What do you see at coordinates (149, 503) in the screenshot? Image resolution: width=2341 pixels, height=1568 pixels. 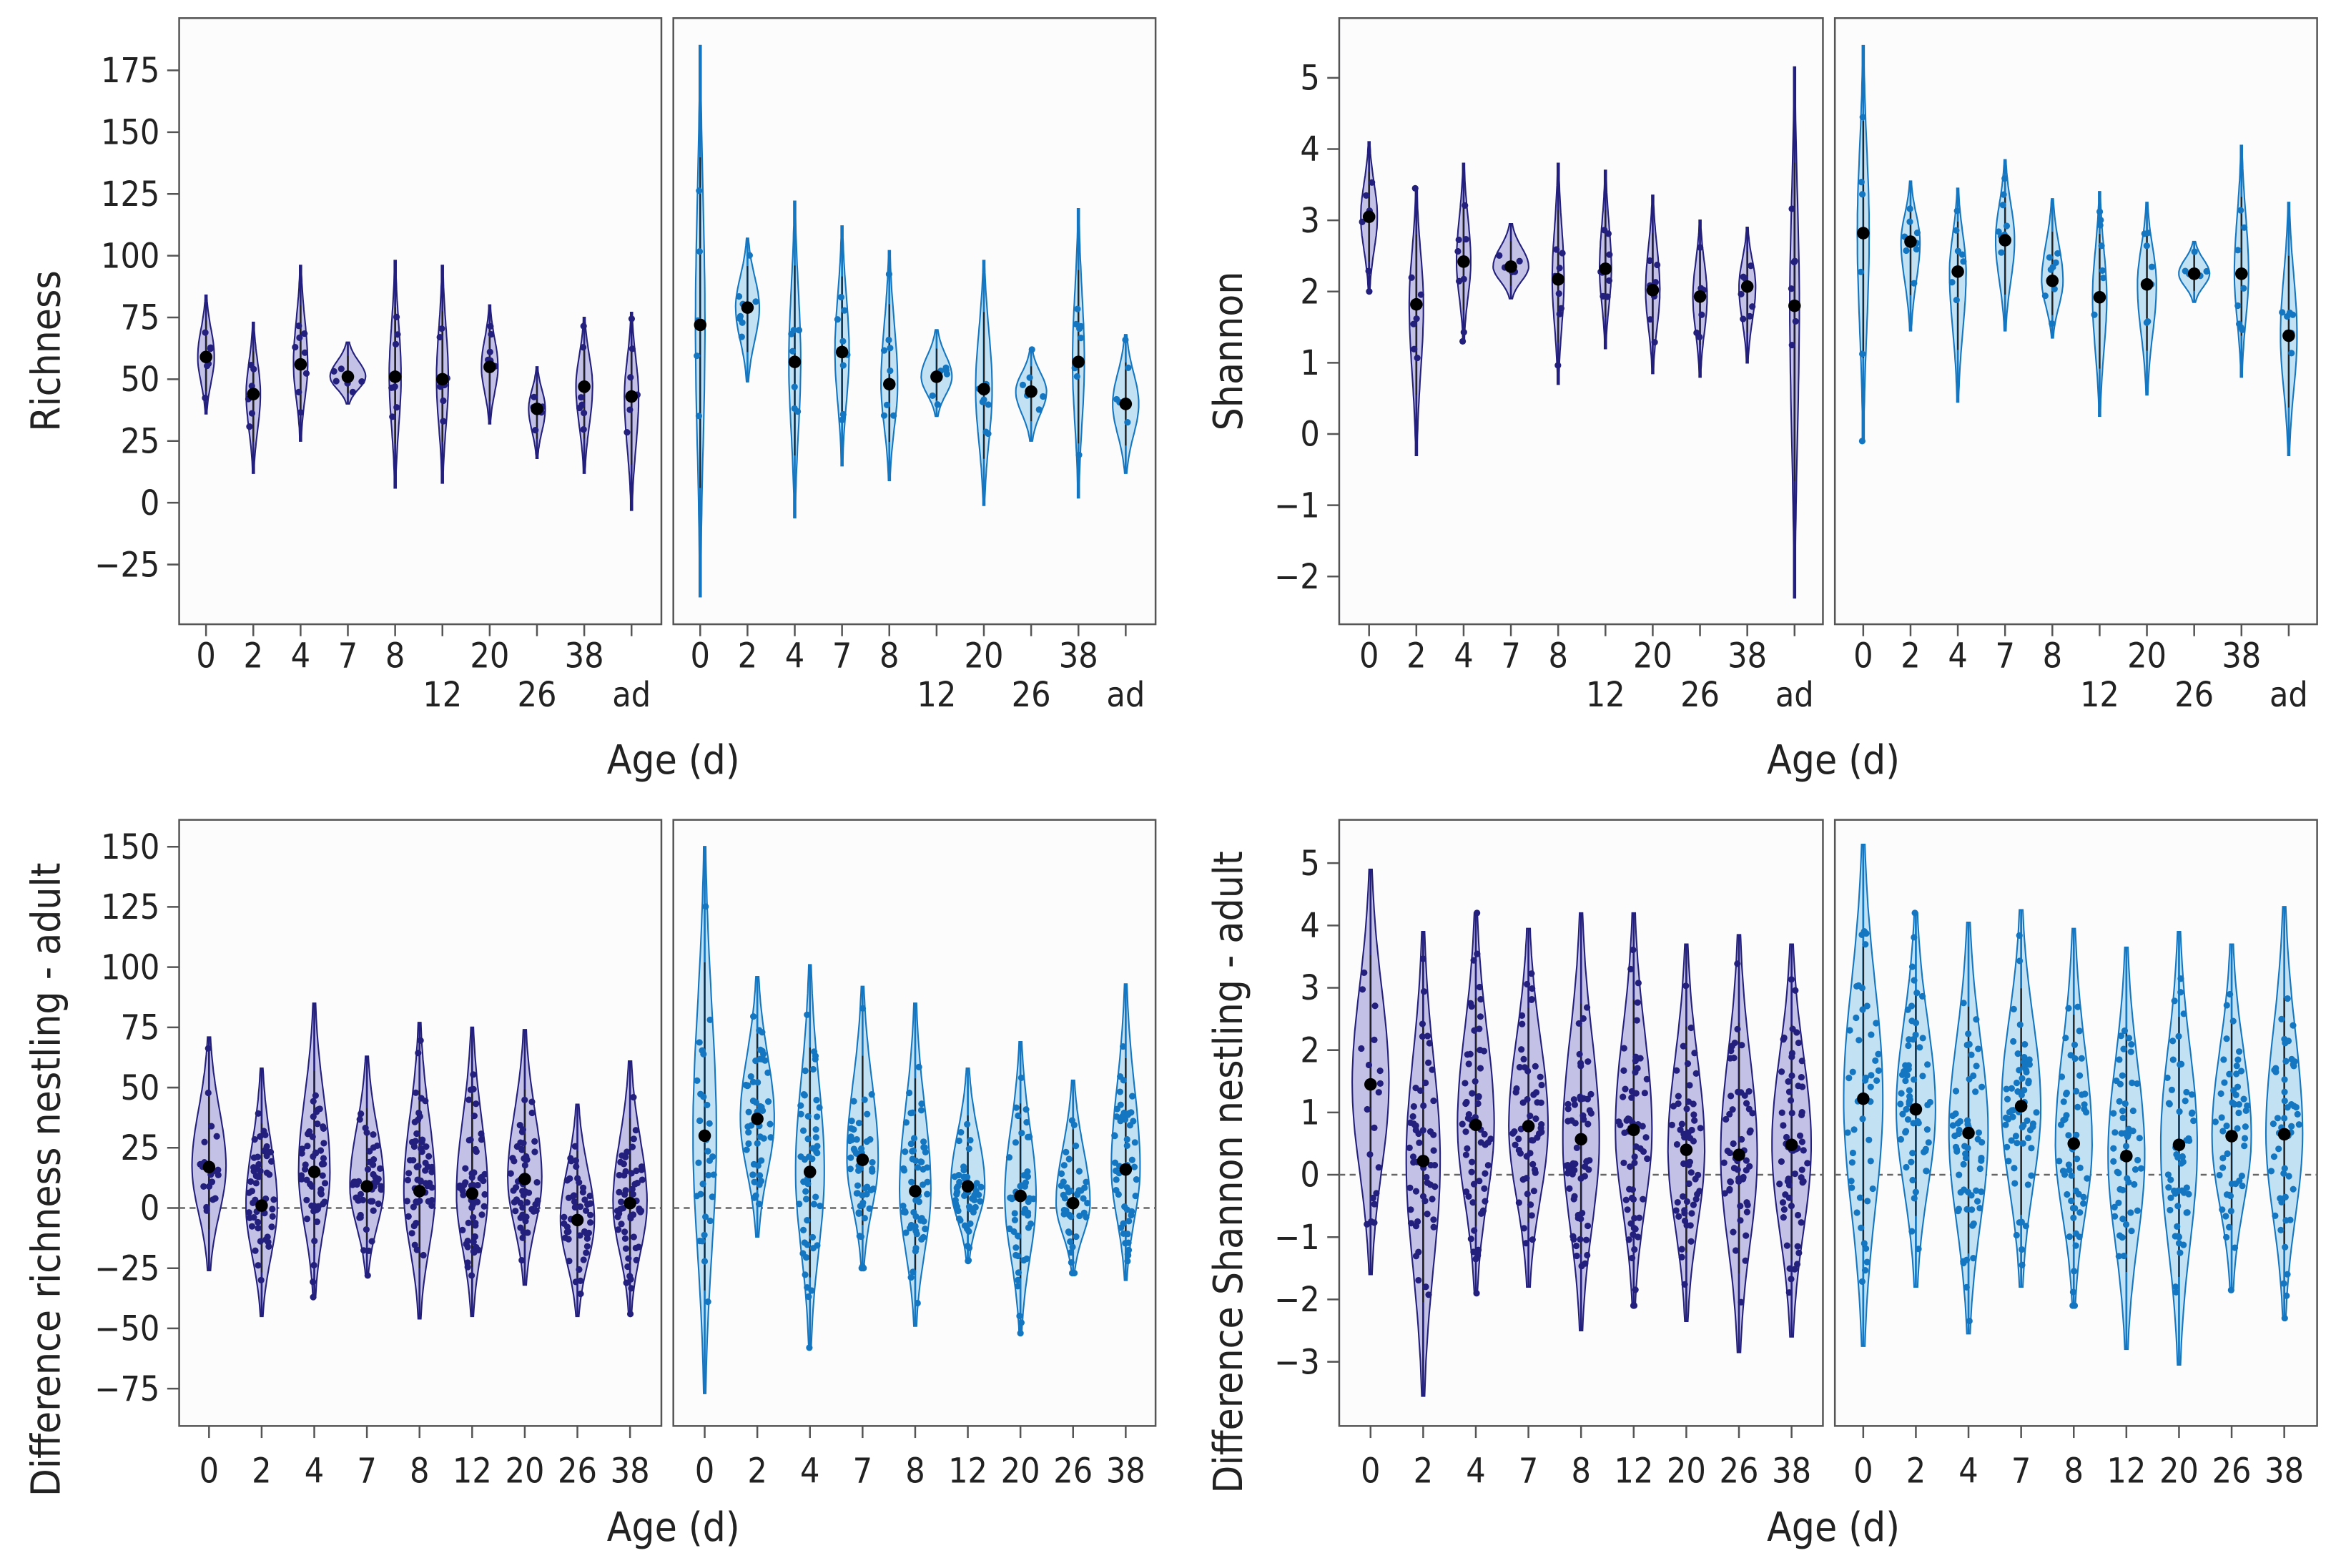 I see `y-tick-label: 0` at bounding box center [149, 503].